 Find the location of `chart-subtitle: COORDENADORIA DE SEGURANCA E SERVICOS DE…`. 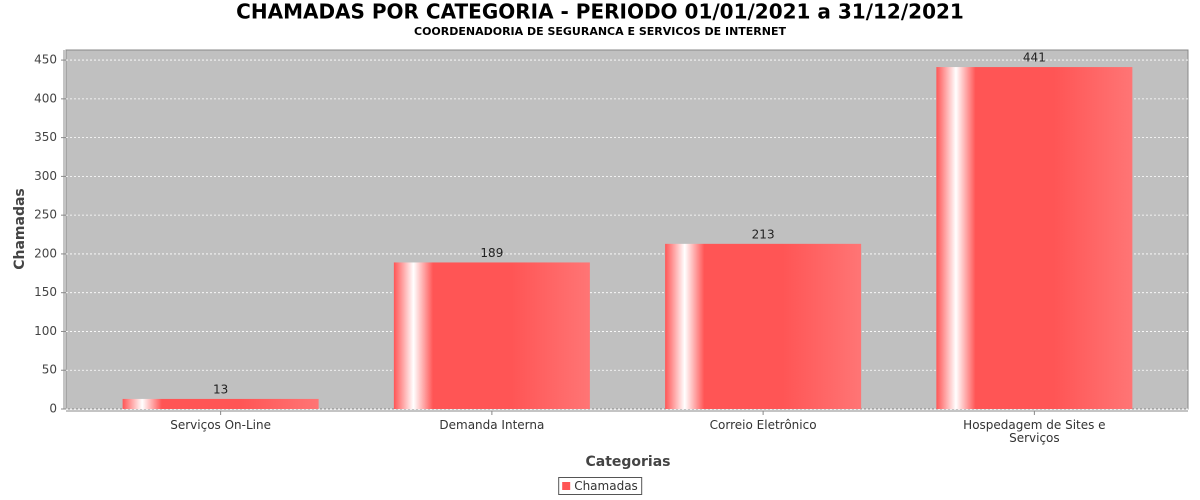

chart-subtitle: COORDENADORIA DE SEGURANCA E SERVICOS DE… is located at coordinates (600, 31).